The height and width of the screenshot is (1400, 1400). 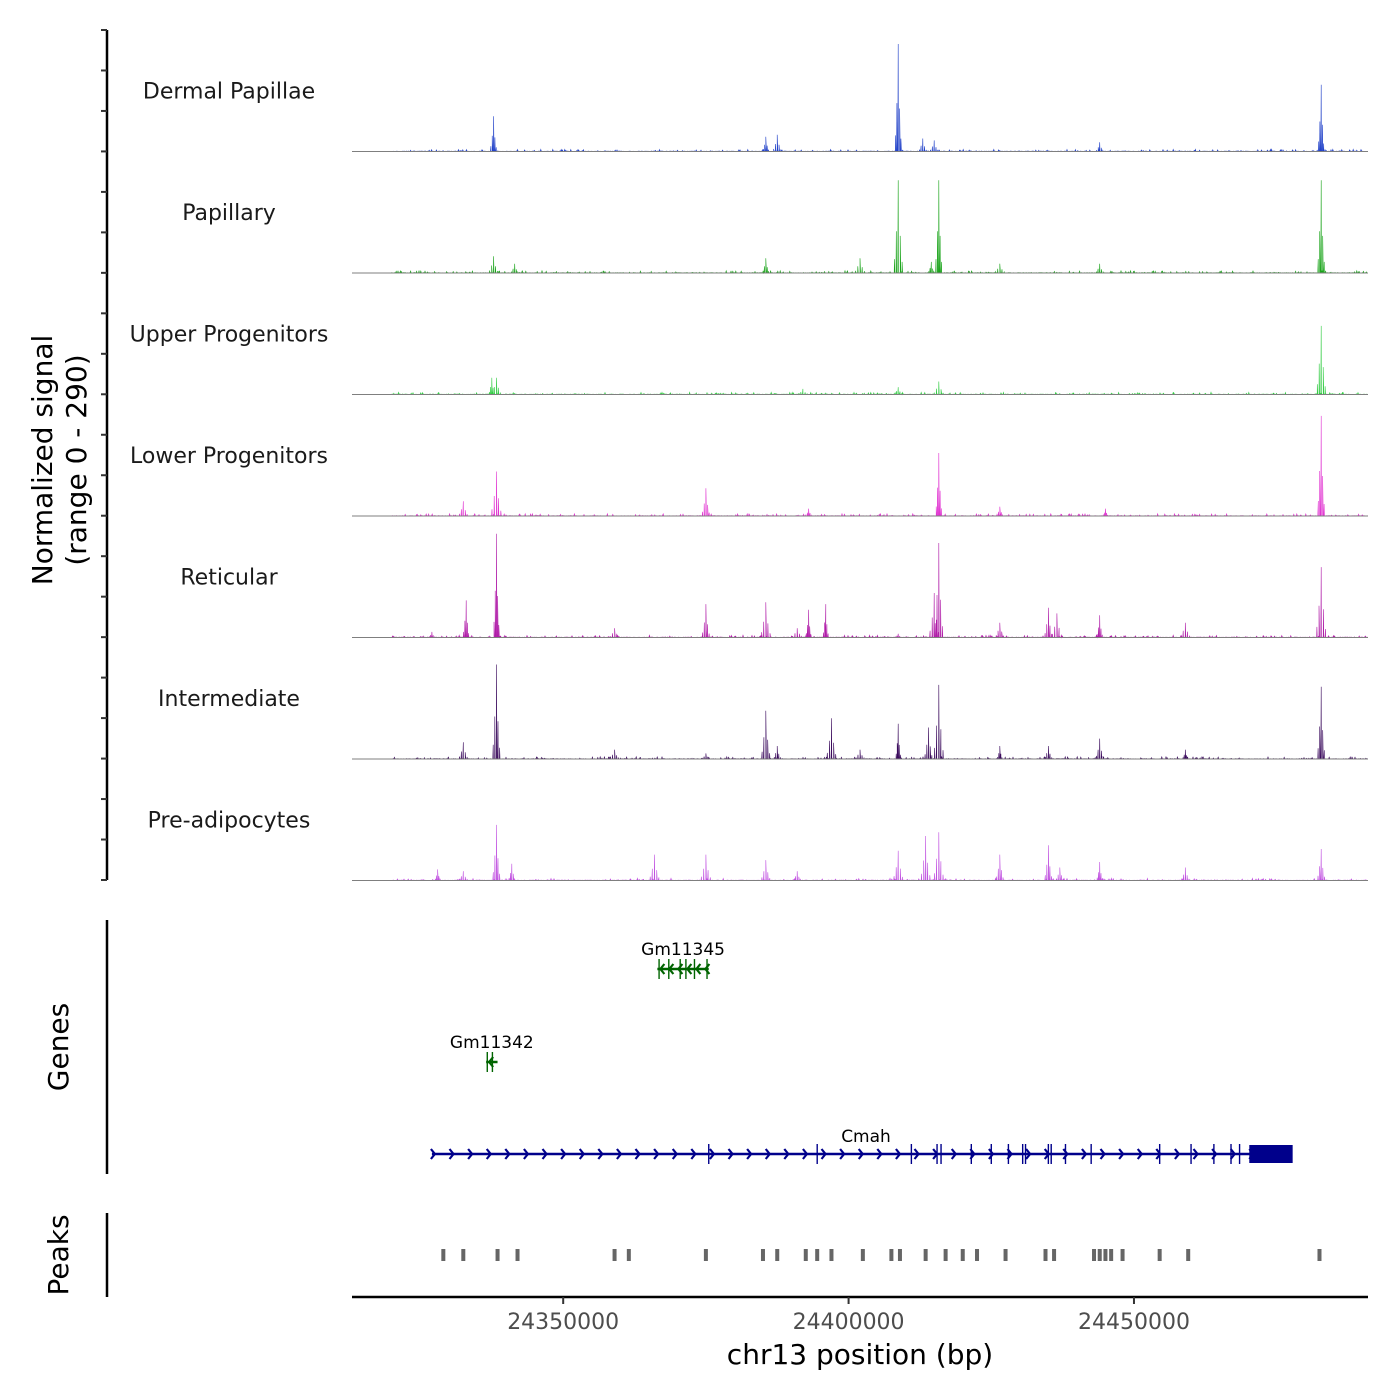 What do you see at coordinates (849, 1322) in the screenshot?
I see `x-tick-label: 24400000` at bounding box center [849, 1322].